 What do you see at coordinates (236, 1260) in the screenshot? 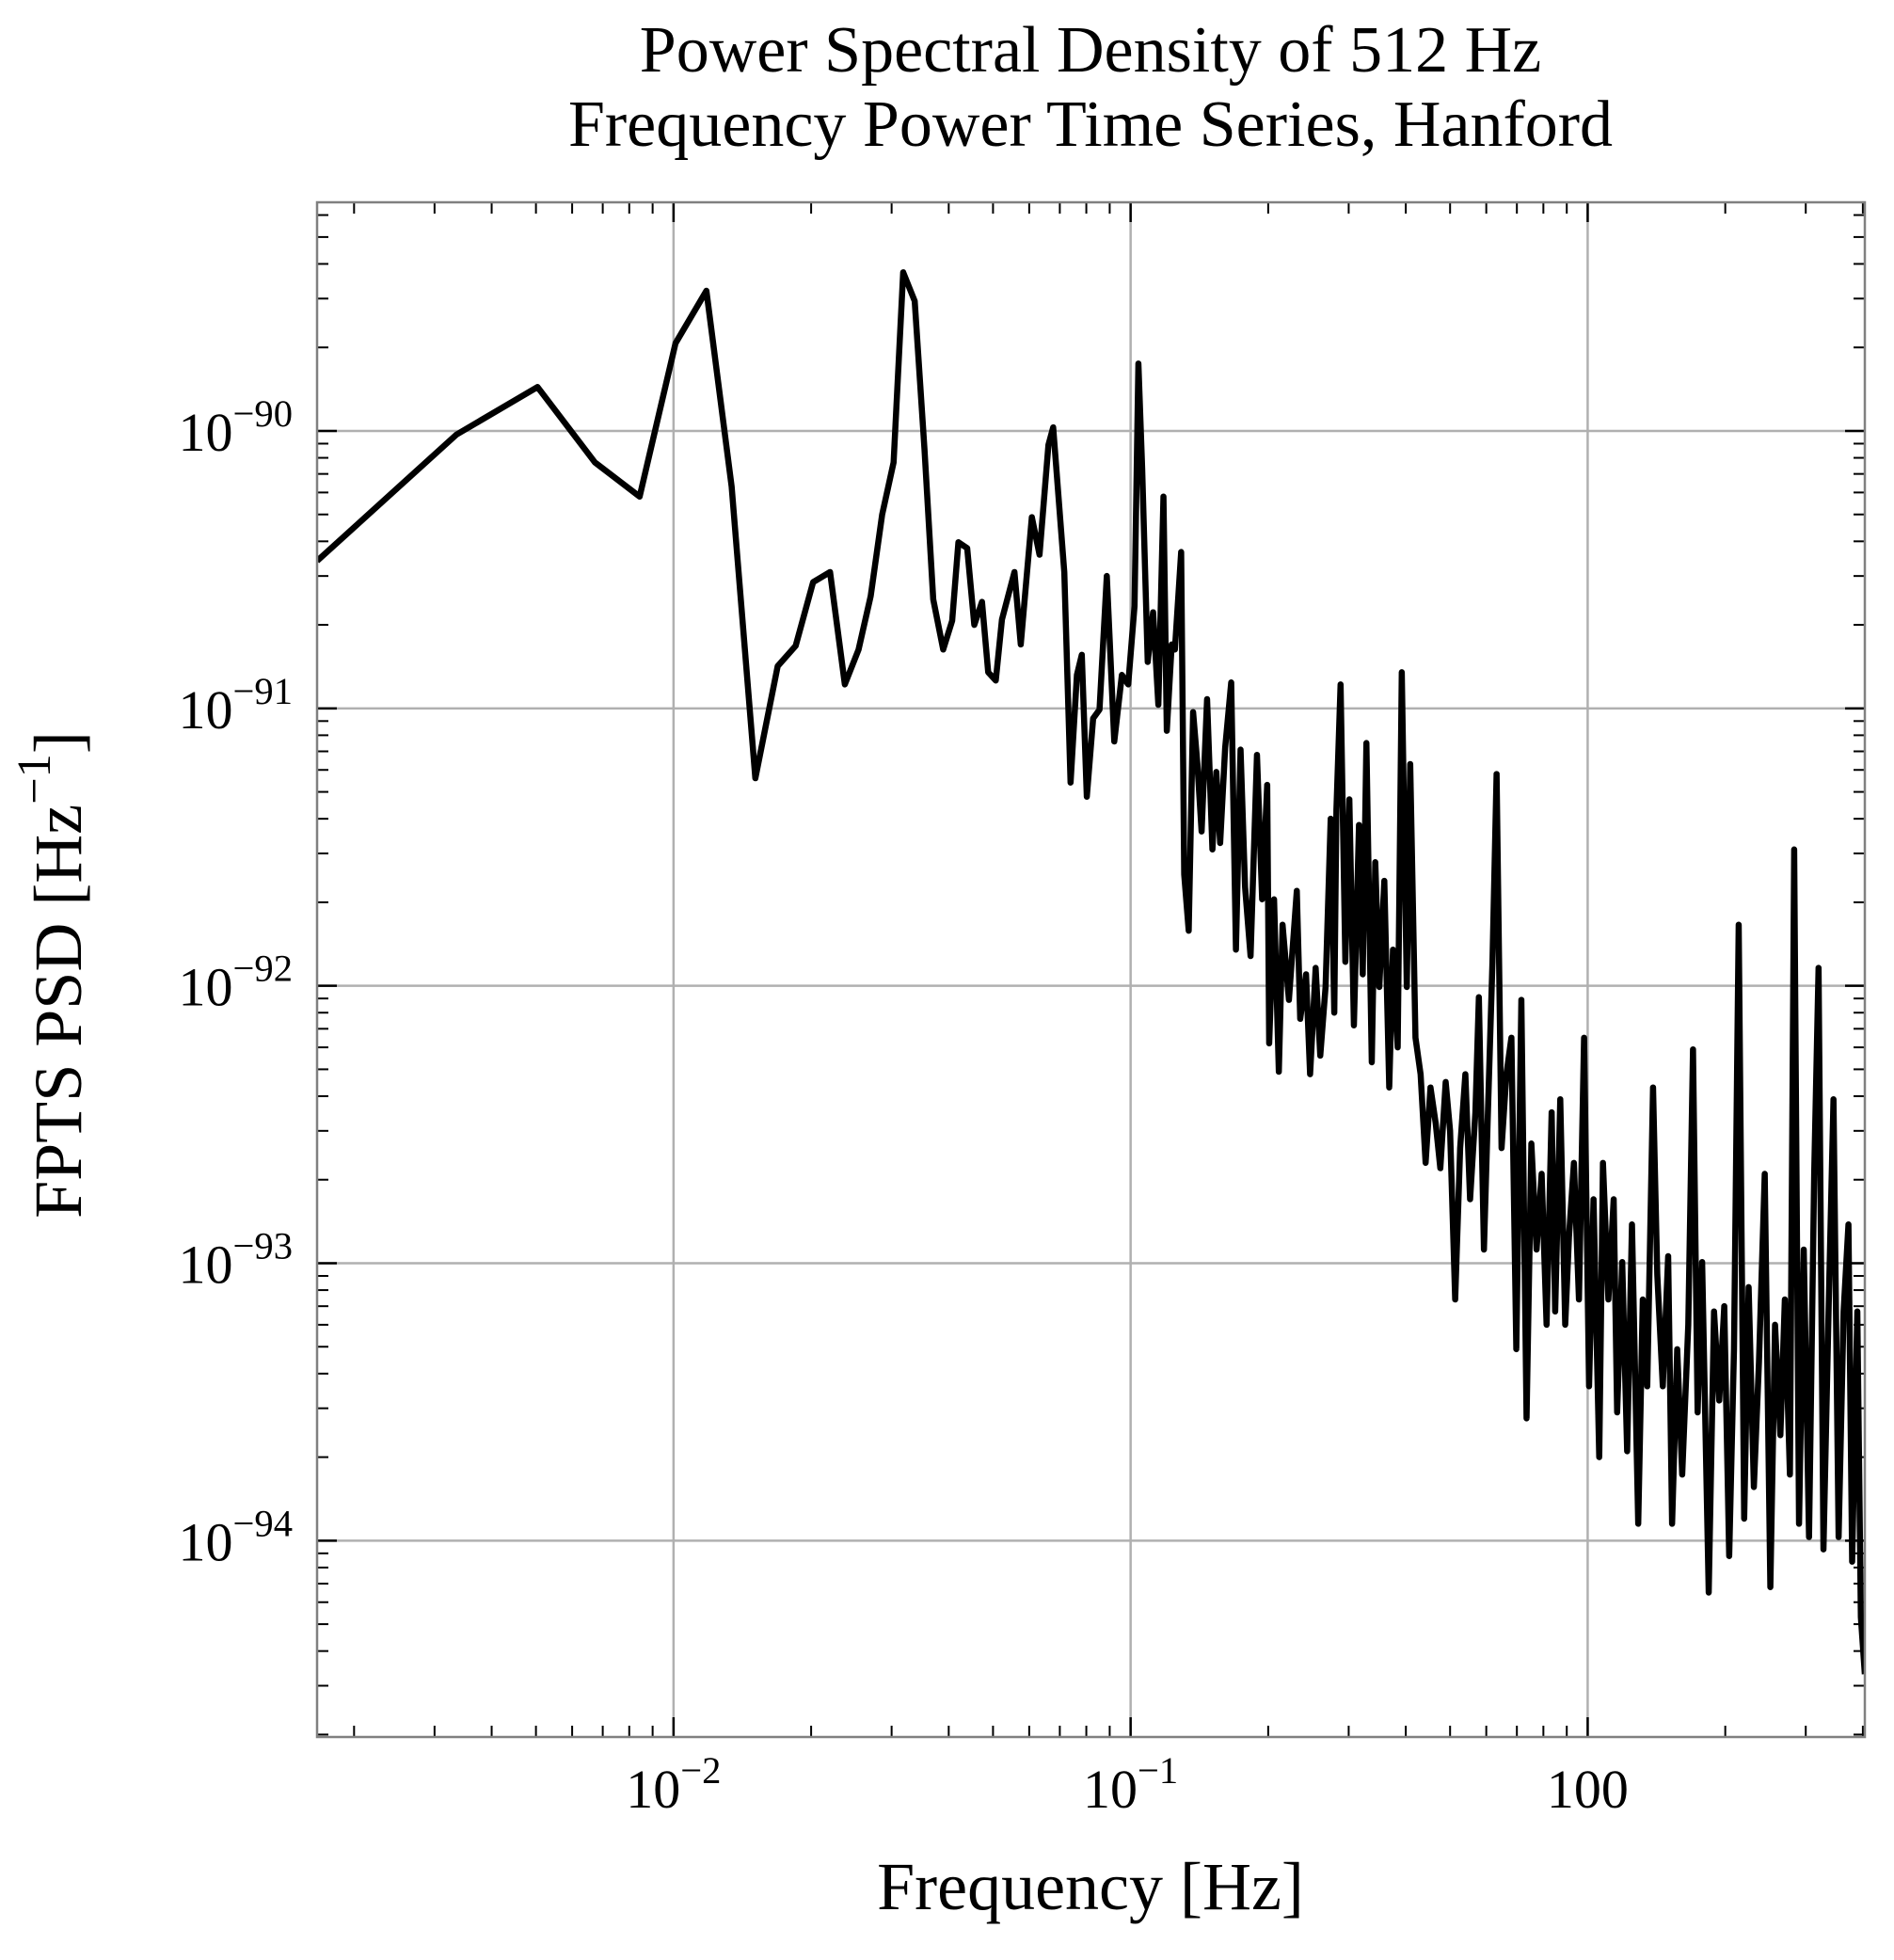
I see `y-tick-label: 10−93` at bounding box center [236, 1260].